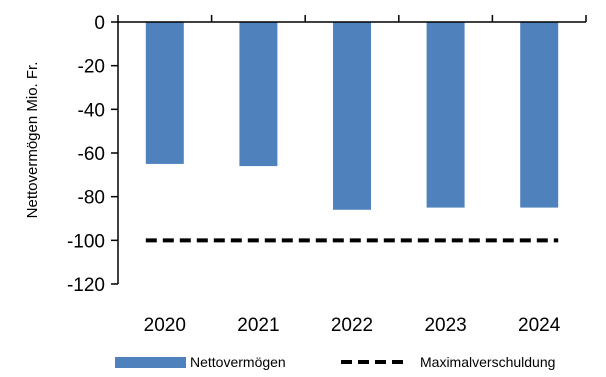  What do you see at coordinates (258, 325) in the screenshot?
I see `x-tick-label: 2021` at bounding box center [258, 325].